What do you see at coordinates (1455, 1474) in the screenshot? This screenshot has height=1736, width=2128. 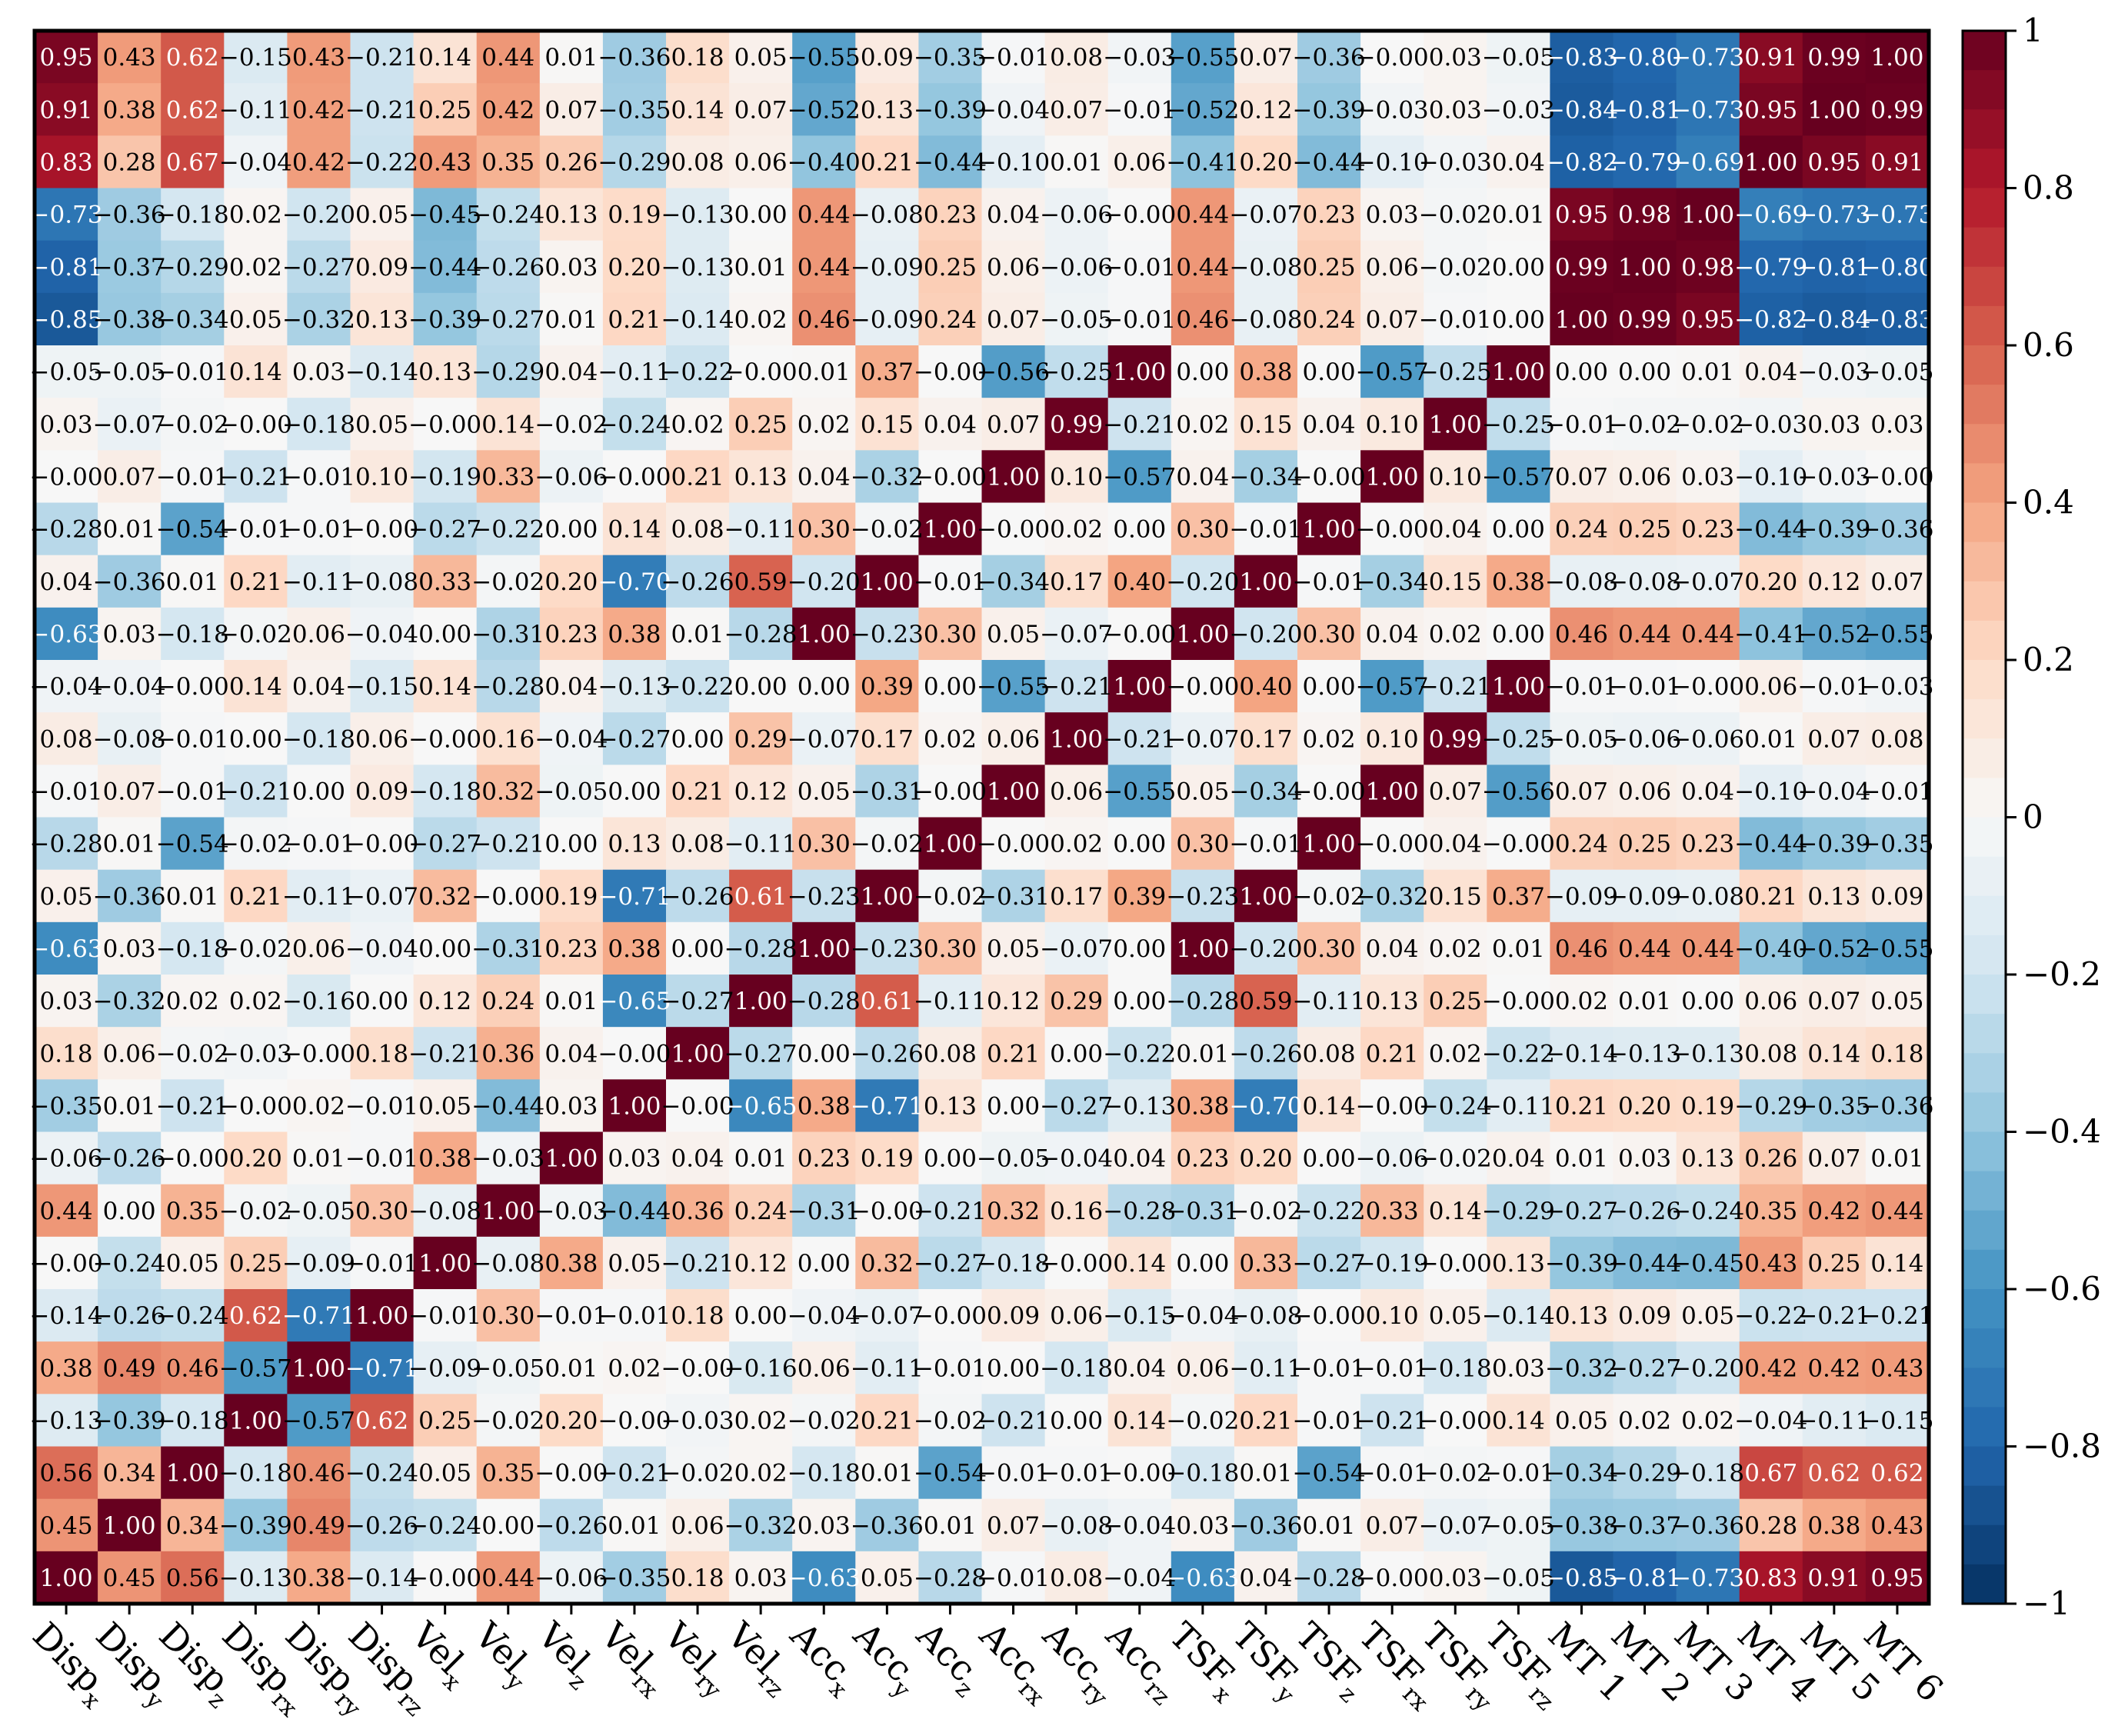 I see `heatmap-cell-value: −0.02` at bounding box center [1455, 1474].